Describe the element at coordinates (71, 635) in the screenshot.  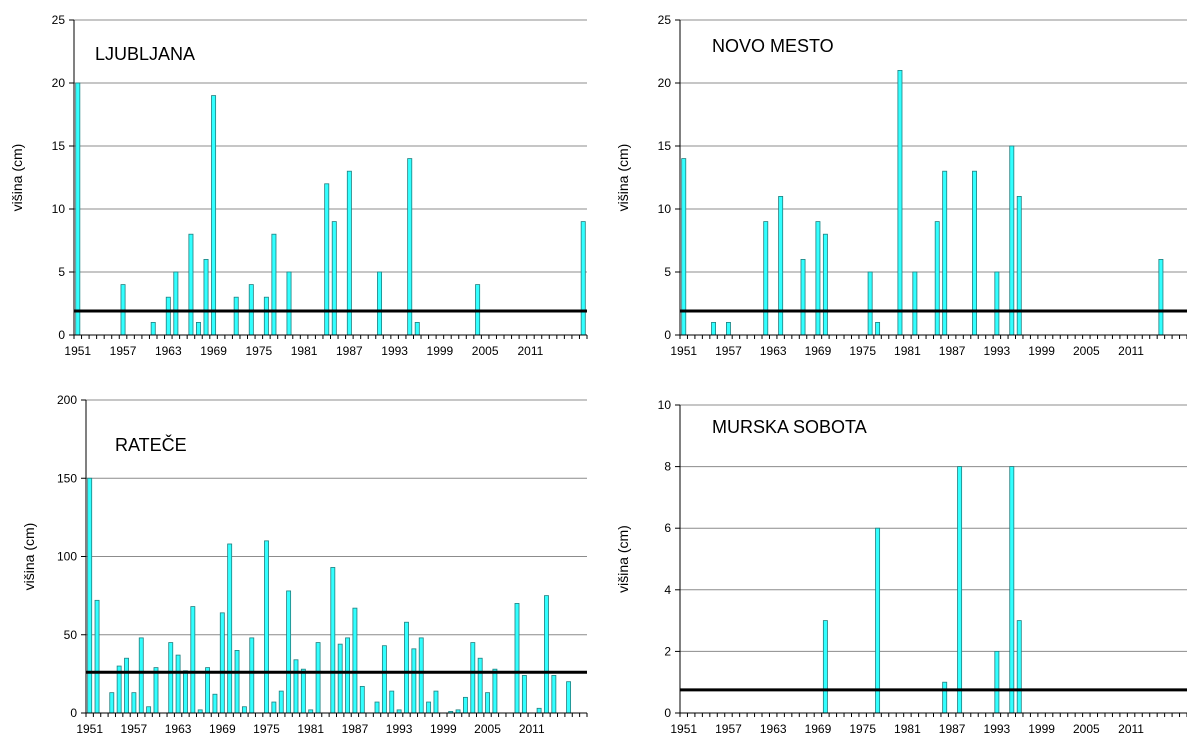
I see `y-tick-label: 50` at that location.